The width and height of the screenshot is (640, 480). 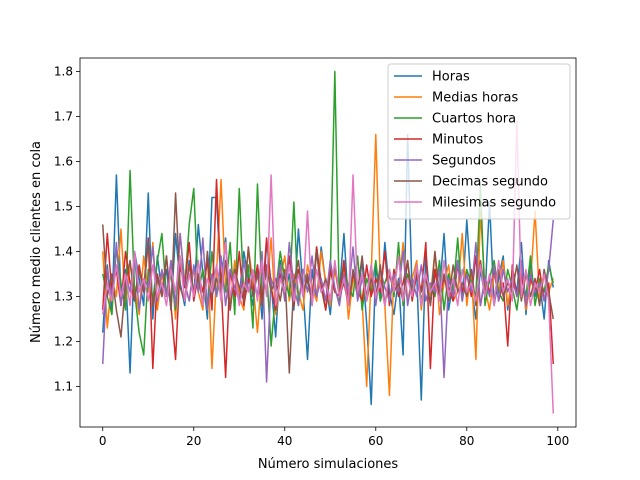 I want to click on y-tick-label: 1.7, so click(x=63, y=117).